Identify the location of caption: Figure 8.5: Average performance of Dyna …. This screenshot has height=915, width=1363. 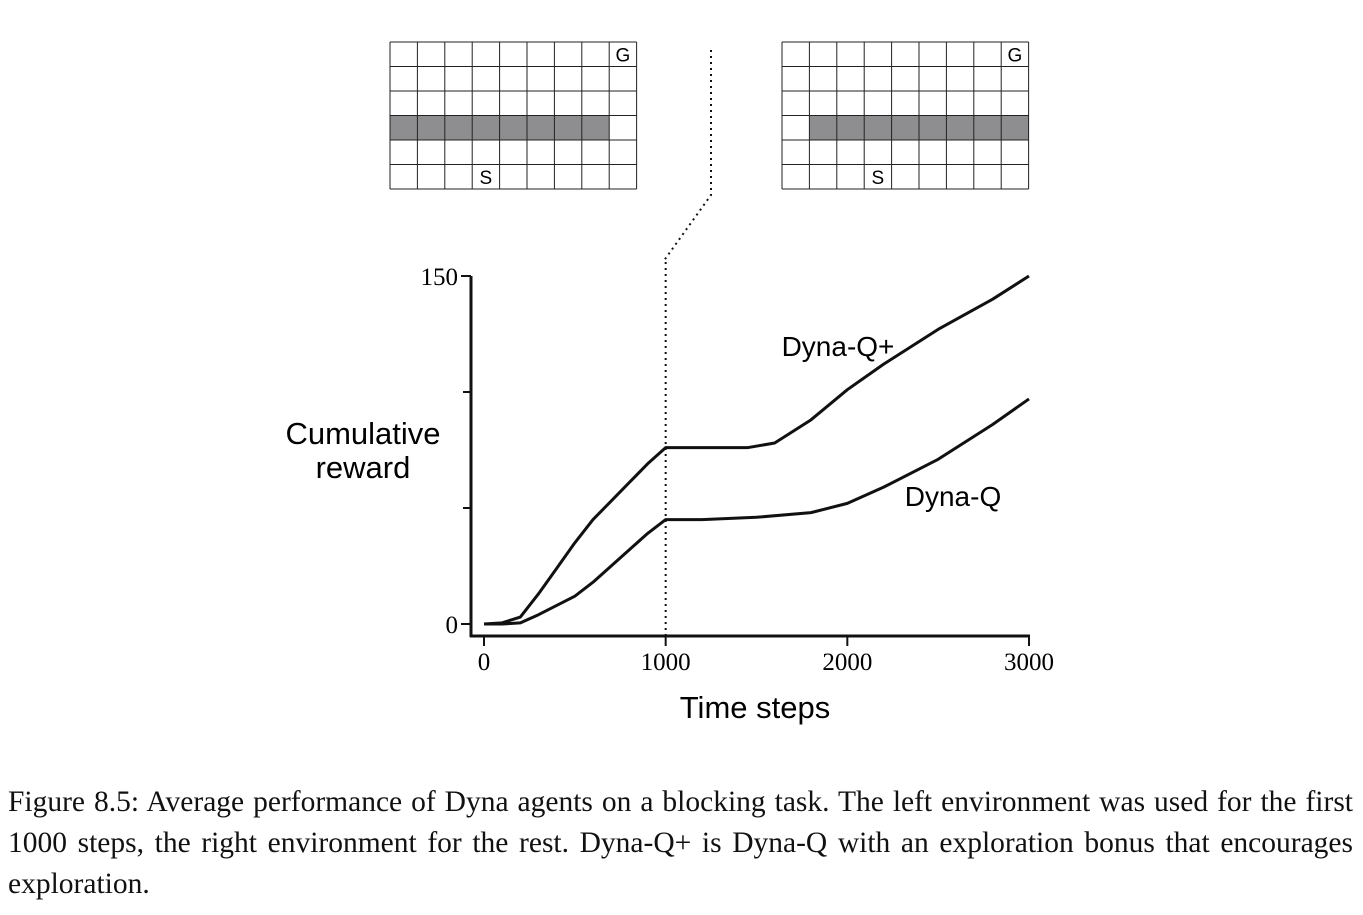
(680, 843).